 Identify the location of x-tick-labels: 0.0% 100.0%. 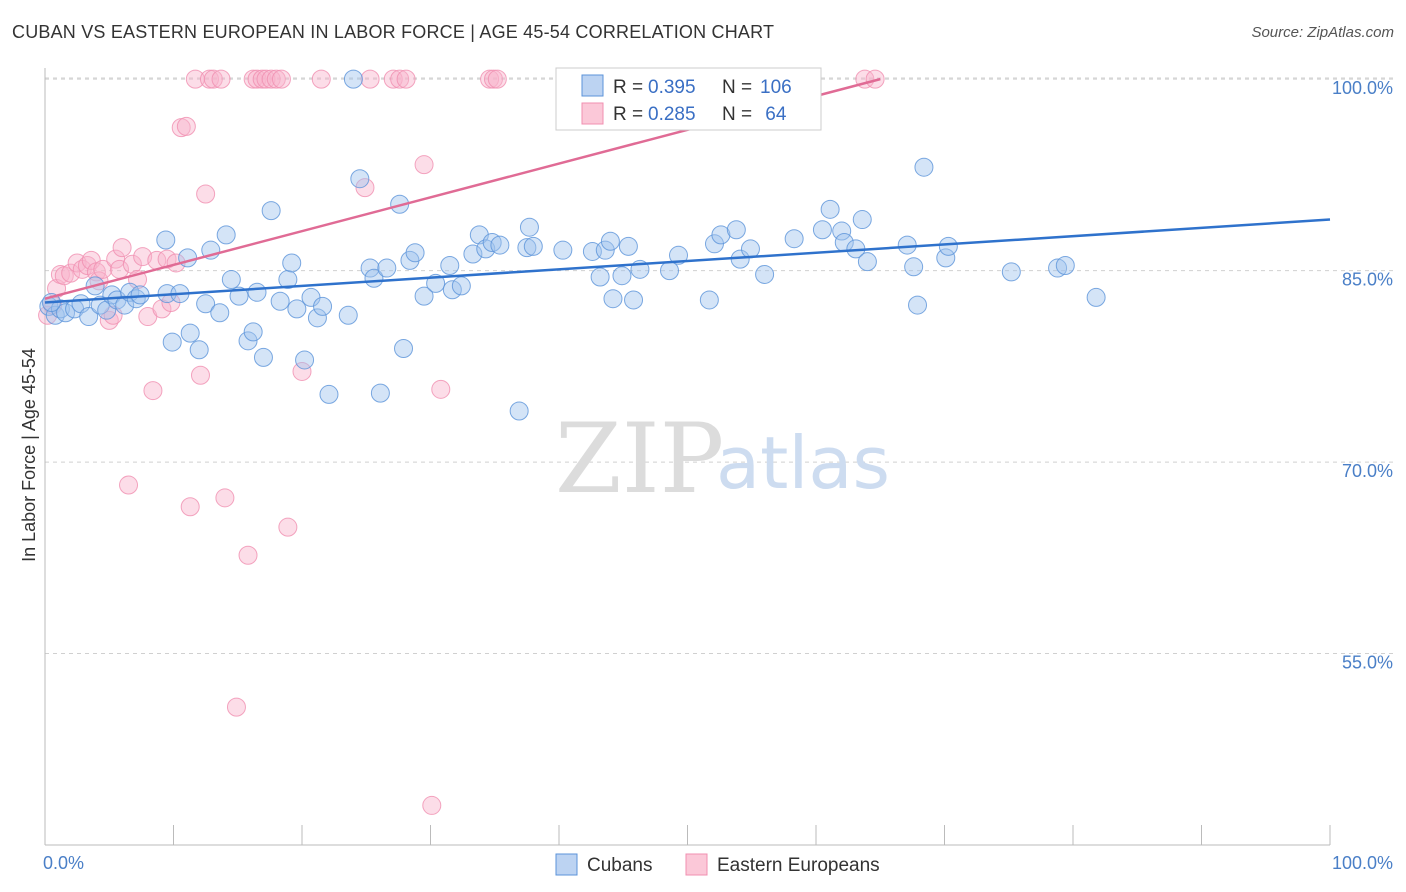
(718, 863).